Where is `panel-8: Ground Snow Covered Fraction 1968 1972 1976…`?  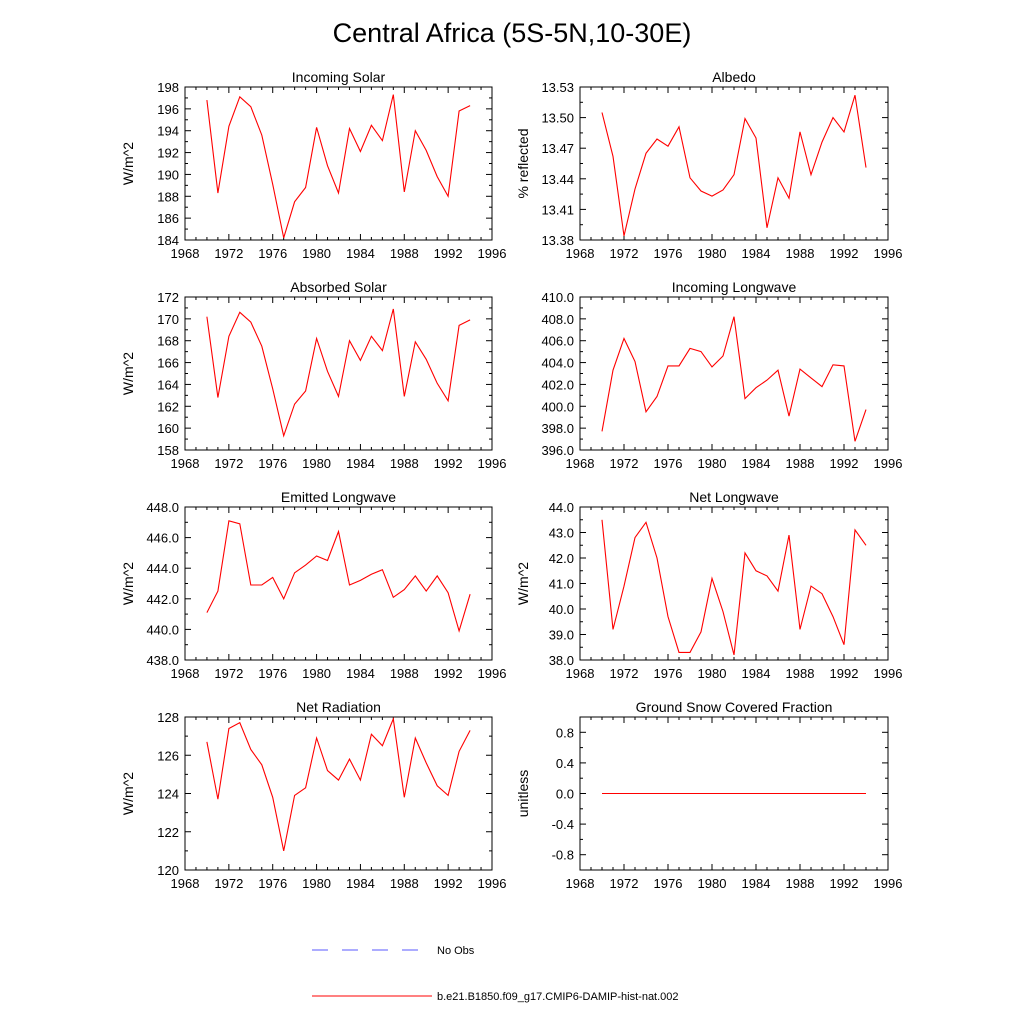 panel-8: Ground Snow Covered Fraction 1968 1972 1976… is located at coordinates (708, 795).